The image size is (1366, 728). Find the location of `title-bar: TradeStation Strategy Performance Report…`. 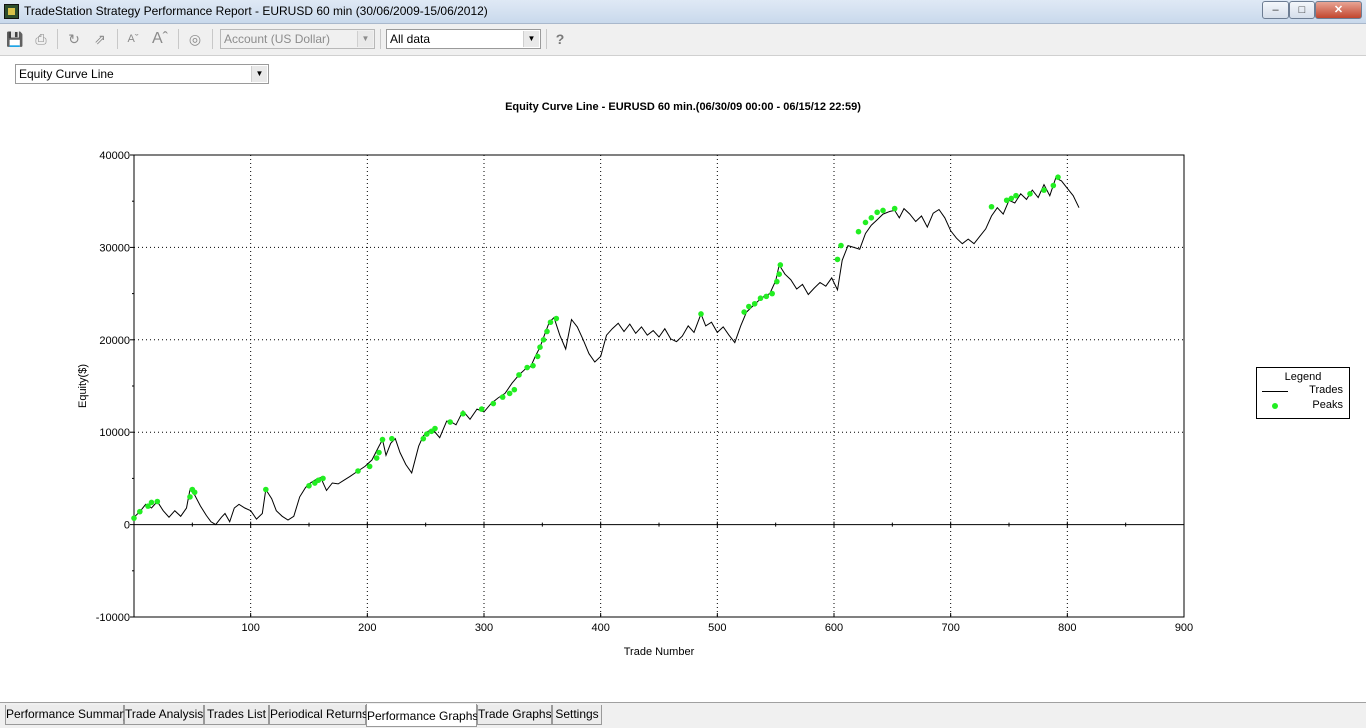

title-bar: TradeStation Strategy Performance Report… is located at coordinates (683, 12).